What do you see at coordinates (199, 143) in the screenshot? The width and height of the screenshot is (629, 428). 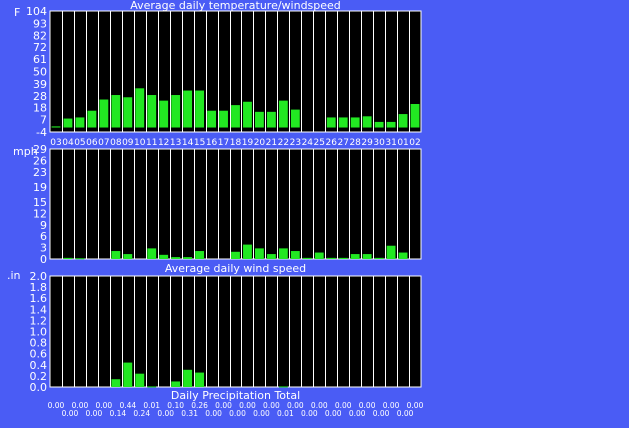 I see `x-tick-label: 15` at bounding box center [199, 143].